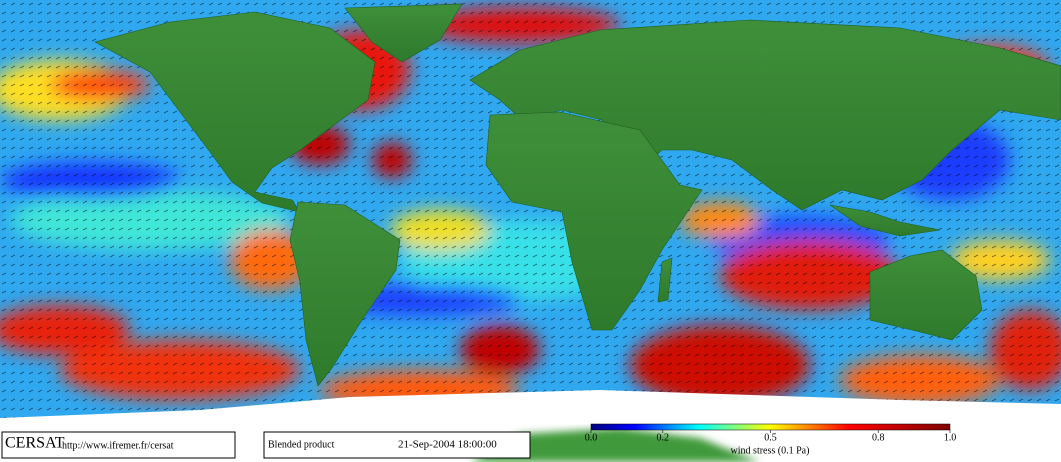 This screenshot has width=1061, height=462. I want to click on product: Blended product, so click(301, 444).